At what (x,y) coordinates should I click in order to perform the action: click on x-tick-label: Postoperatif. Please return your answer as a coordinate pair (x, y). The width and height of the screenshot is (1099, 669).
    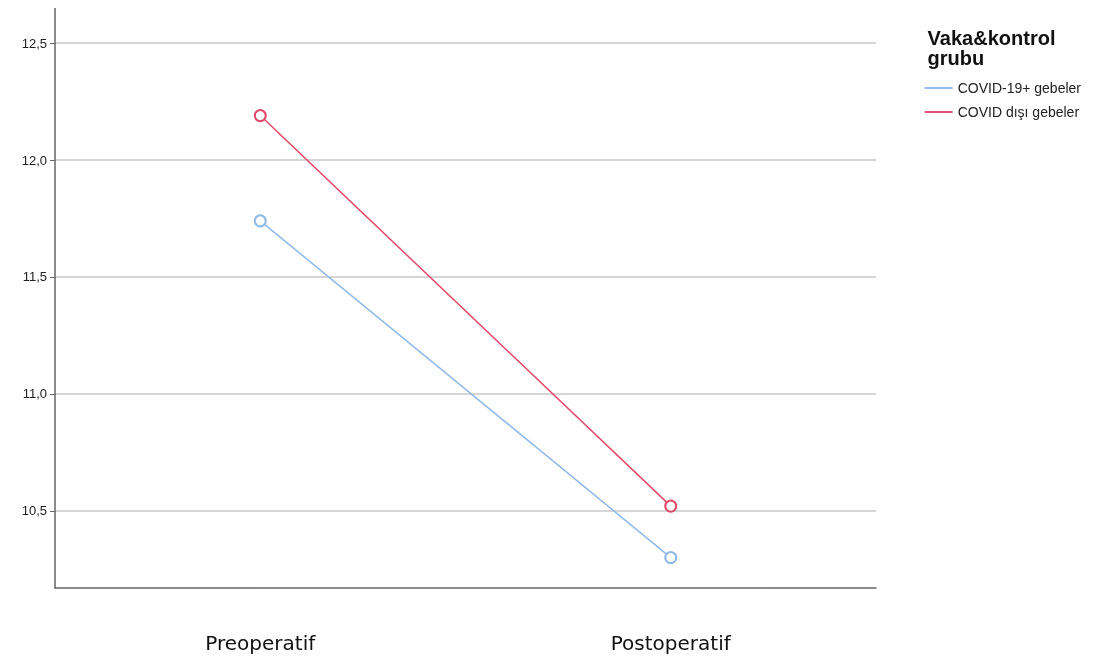
    Looking at the image, I should click on (671, 643).